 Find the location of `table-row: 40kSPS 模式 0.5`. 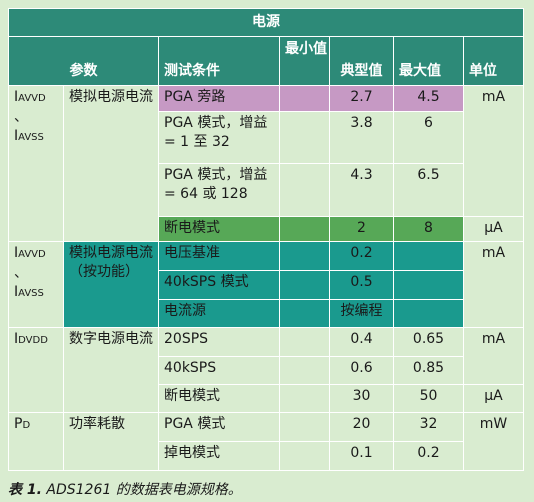

table-row: 40kSPS 模式 0.5 is located at coordinates (266, 284).